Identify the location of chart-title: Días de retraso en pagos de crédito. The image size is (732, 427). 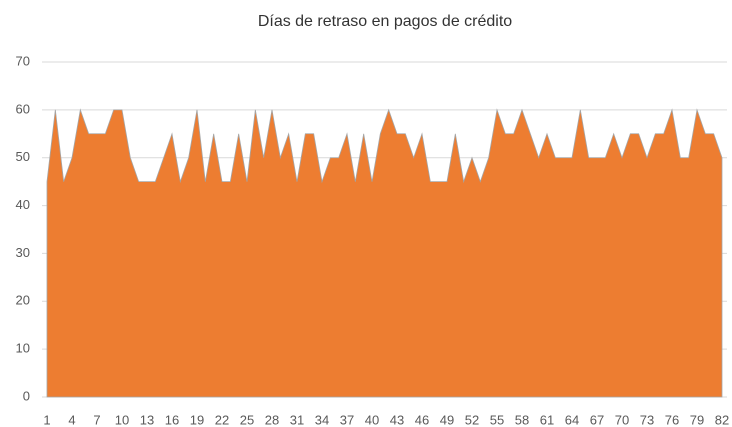
(385, 21).